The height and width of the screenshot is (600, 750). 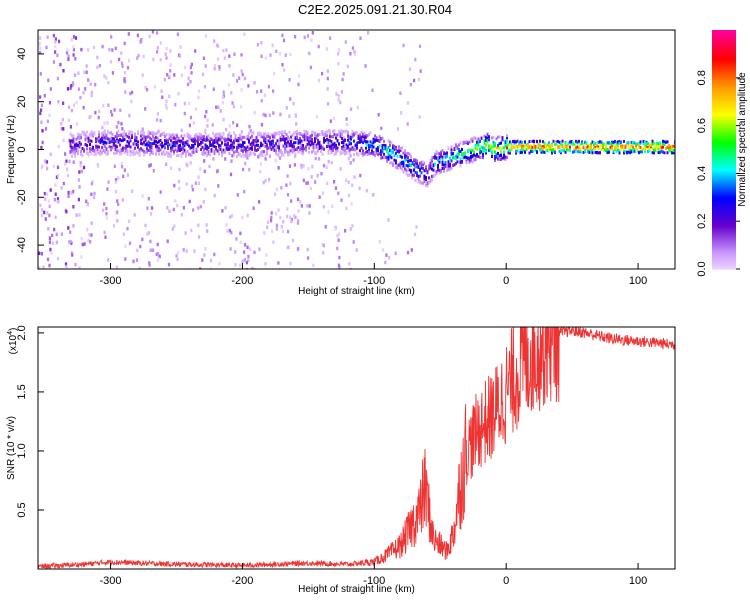 What do you see at coordinates (724, 171) in the screenshot?
I see `colorbar-segment` at bounding box center [724, 171].